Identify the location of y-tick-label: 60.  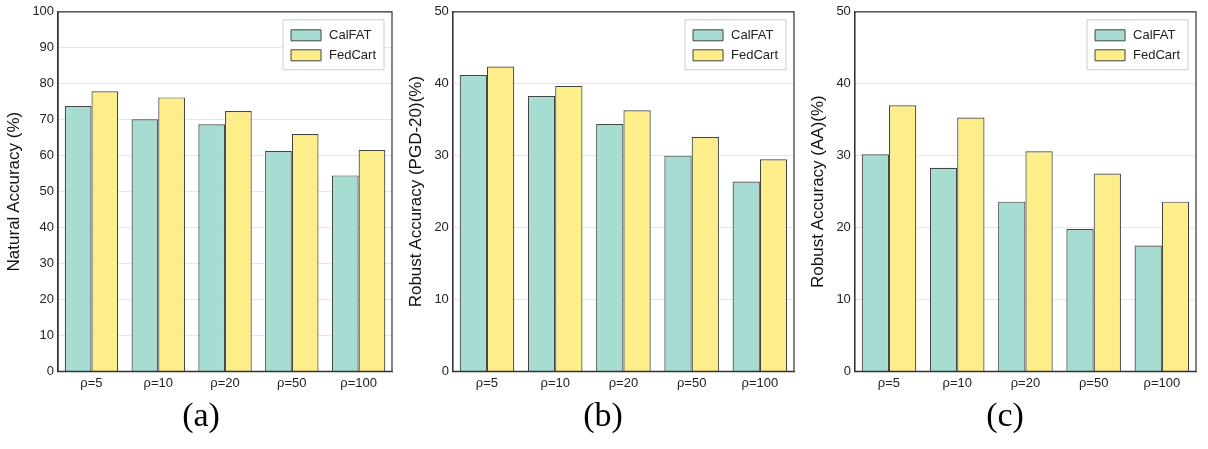
(47, 155).